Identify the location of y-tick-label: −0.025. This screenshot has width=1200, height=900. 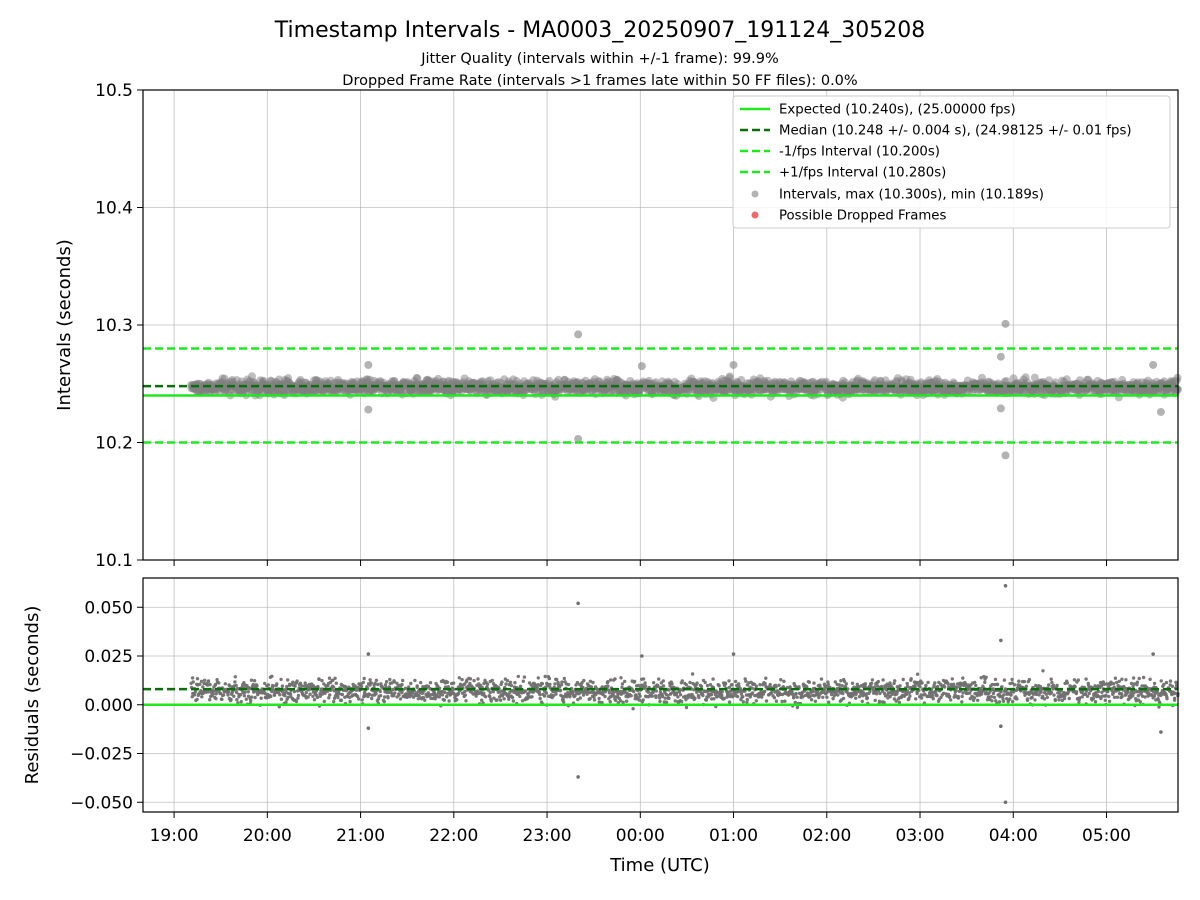
(101, 755).